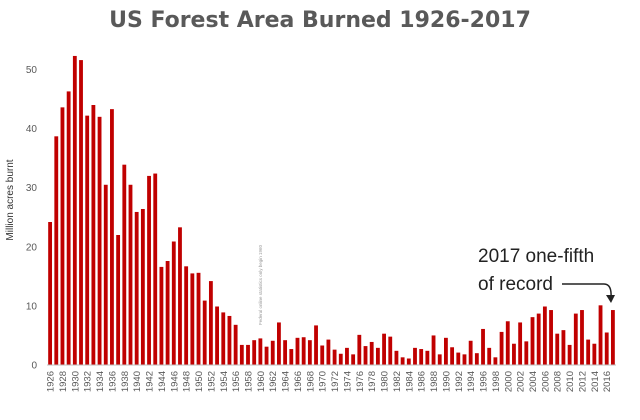 Image resolution: width=640 pixels, height=420 pixels. Describe the element at coordinates (32, 188) in the screenshot. I see `y-tick-label: 30` at that location.